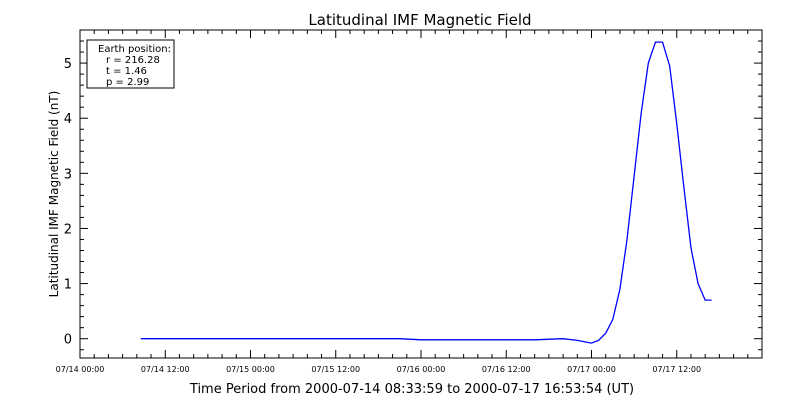 The height and width of the screenshot is (400, 800). What do you see at coordinates (68, 64) in the screenshot?
I see `y-tick-label: 5` at bounding box center [68, 64].